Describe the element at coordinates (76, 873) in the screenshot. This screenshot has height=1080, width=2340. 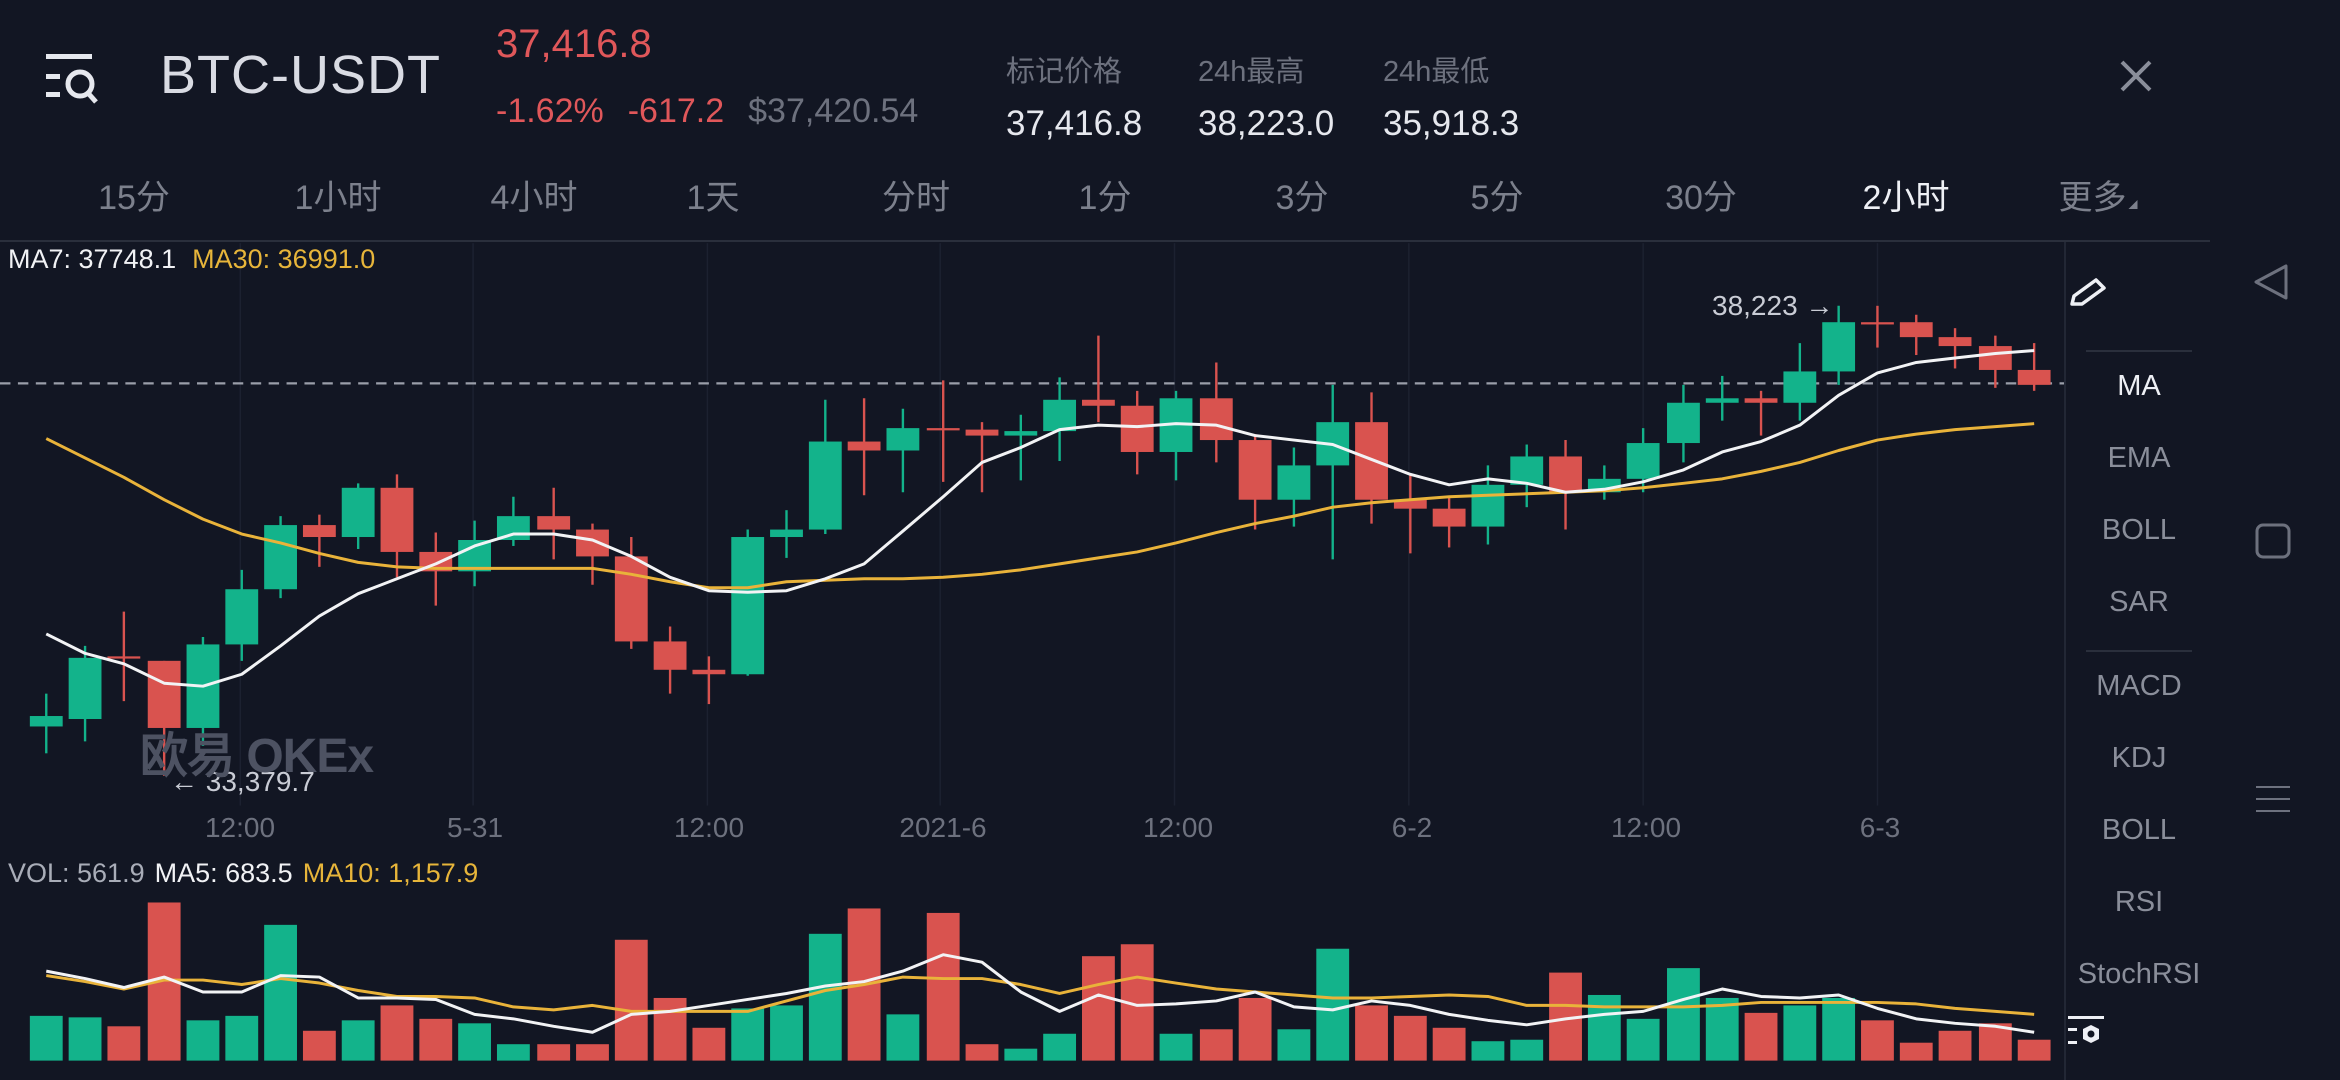
I see `vol-value: VOL: 561.9` at that location.